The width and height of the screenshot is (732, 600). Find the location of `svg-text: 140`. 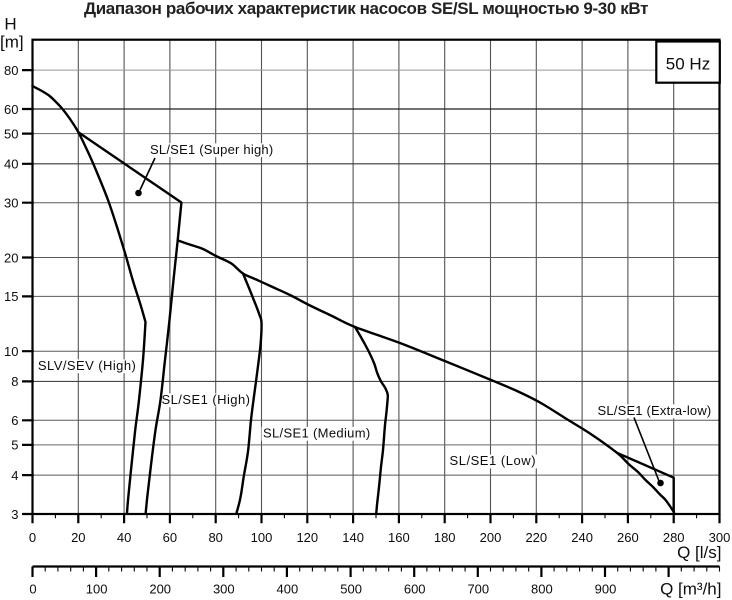

svg-text: 140 is located at coordinates (353, 537).